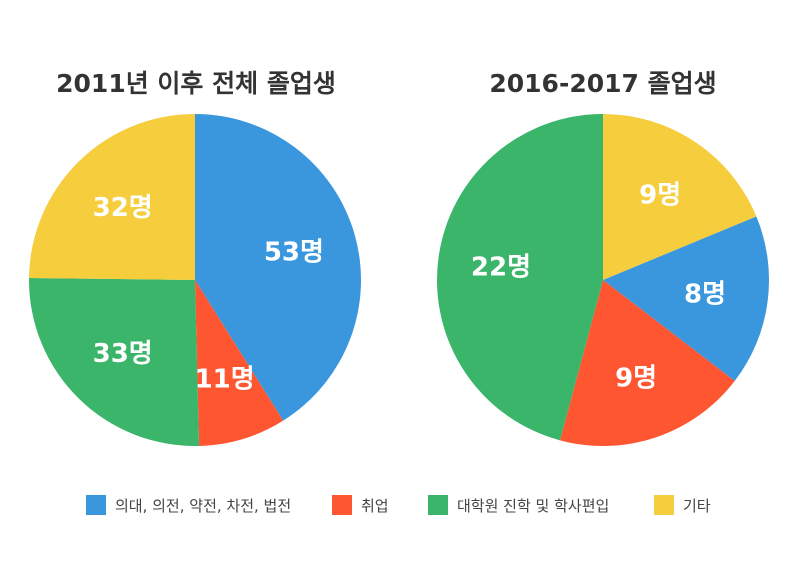 The height and width of the screenshot is (572, 800). Describe the element at coordinates (225, 380) in the screenshot. I see `pie-1-slice-employment-label: 11명` at that location.